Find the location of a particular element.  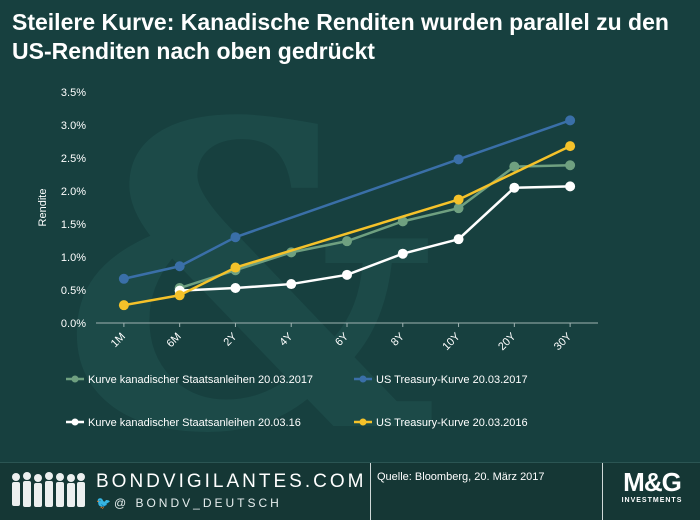

legend-label: US Treasury-Kurve 20.03.2016 is located at coordinates (452, 423).